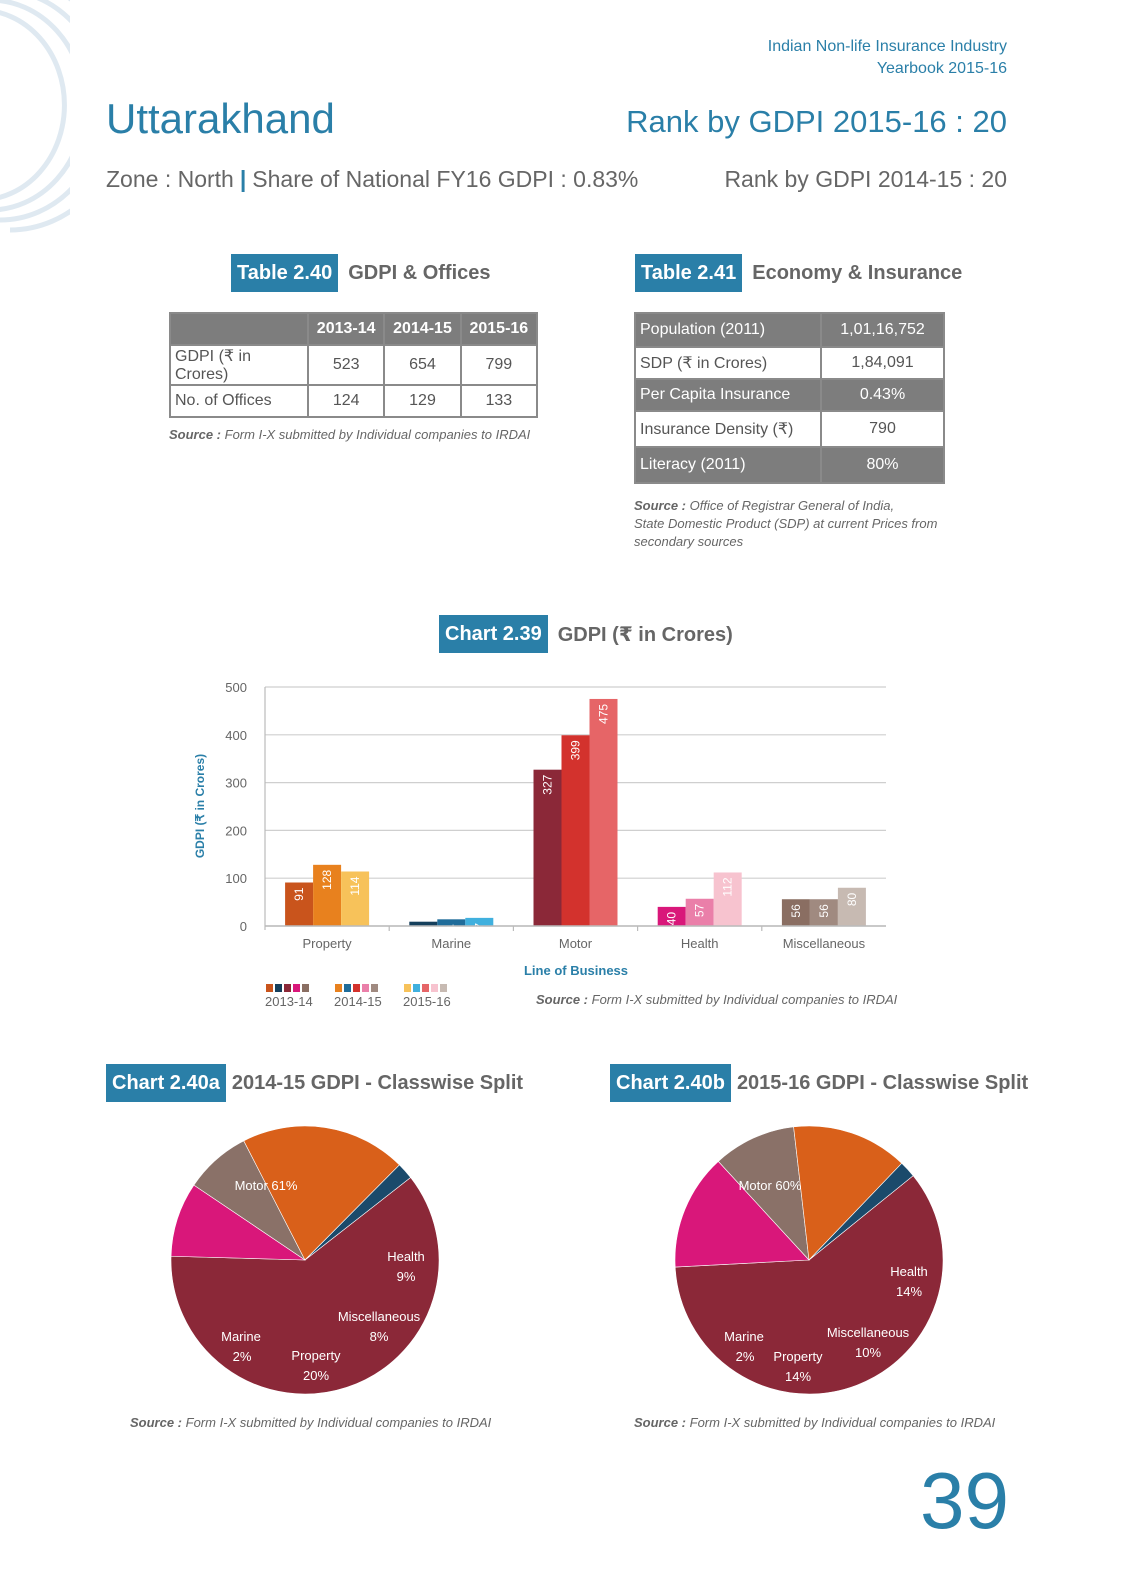 This screenshot has width=1121, height=1578. Describe the element at coordinates (328, 943) in the screenshot. I see `x-tick-label: Property` at that location.